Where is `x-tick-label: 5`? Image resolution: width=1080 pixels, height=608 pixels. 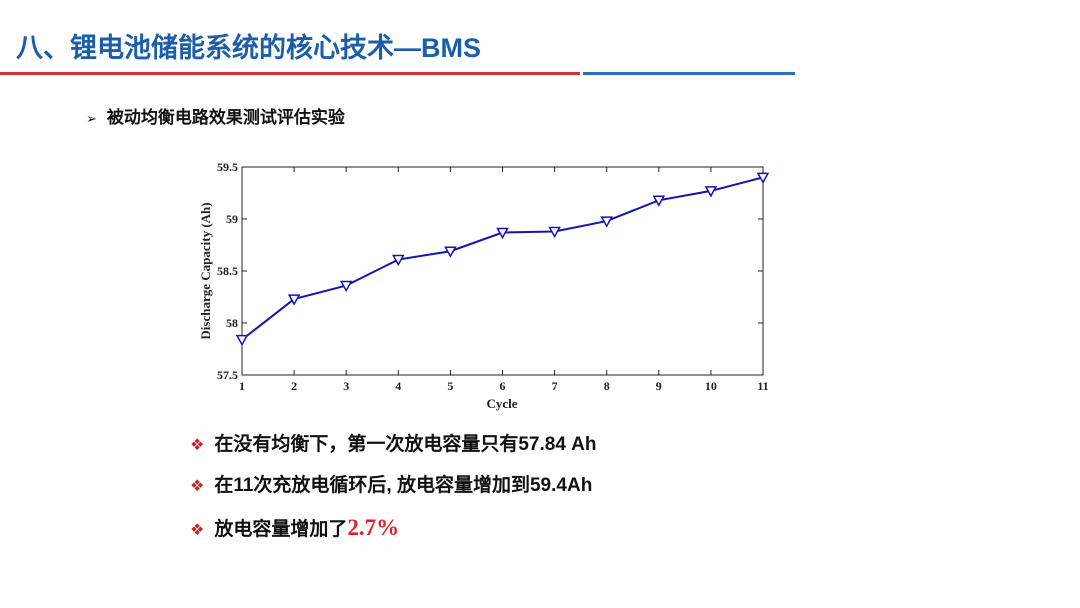
x-tick-label: 5 is located at coordinates (450, 386).